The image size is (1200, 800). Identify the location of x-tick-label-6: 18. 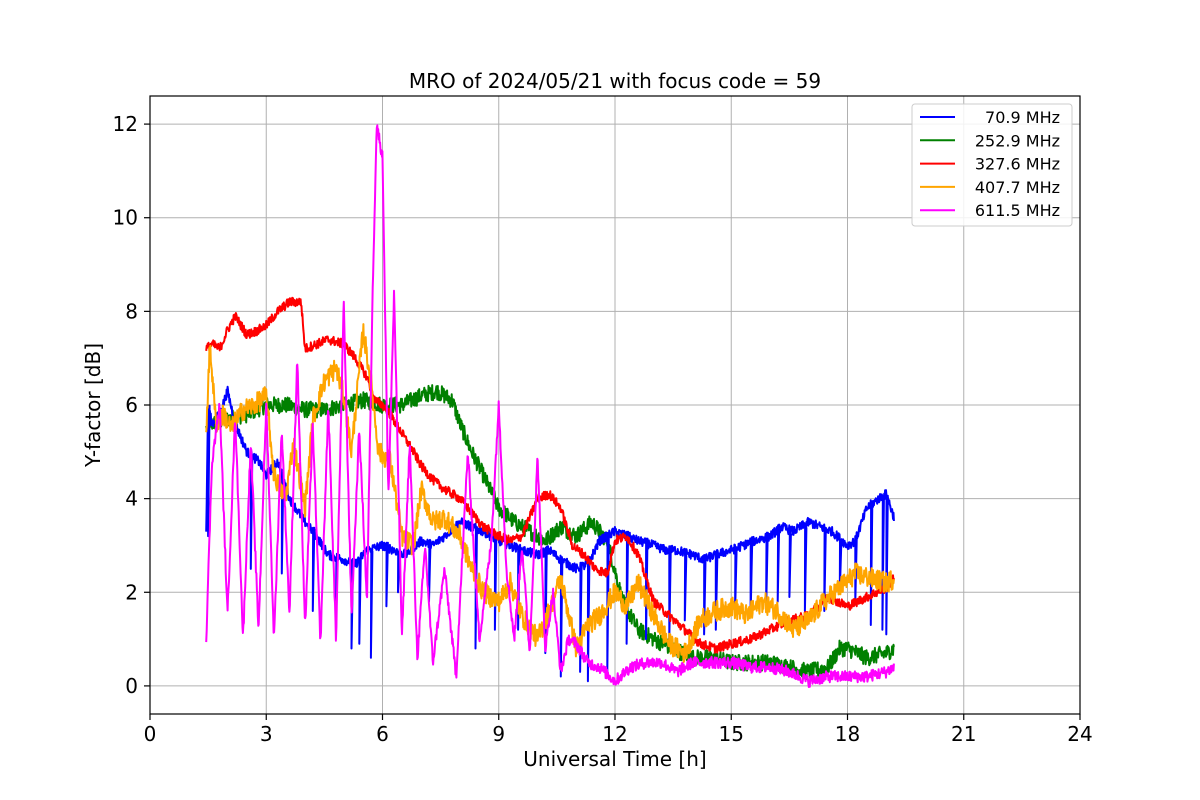
(847, 734).